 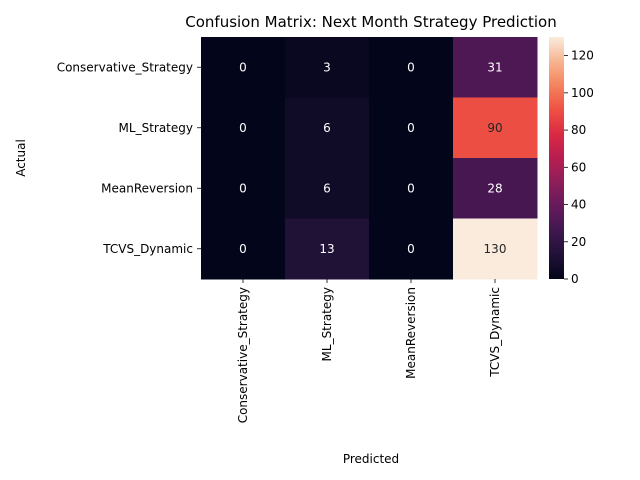 I want to click on cell-value-label: 130, so click(x=495, y=249).